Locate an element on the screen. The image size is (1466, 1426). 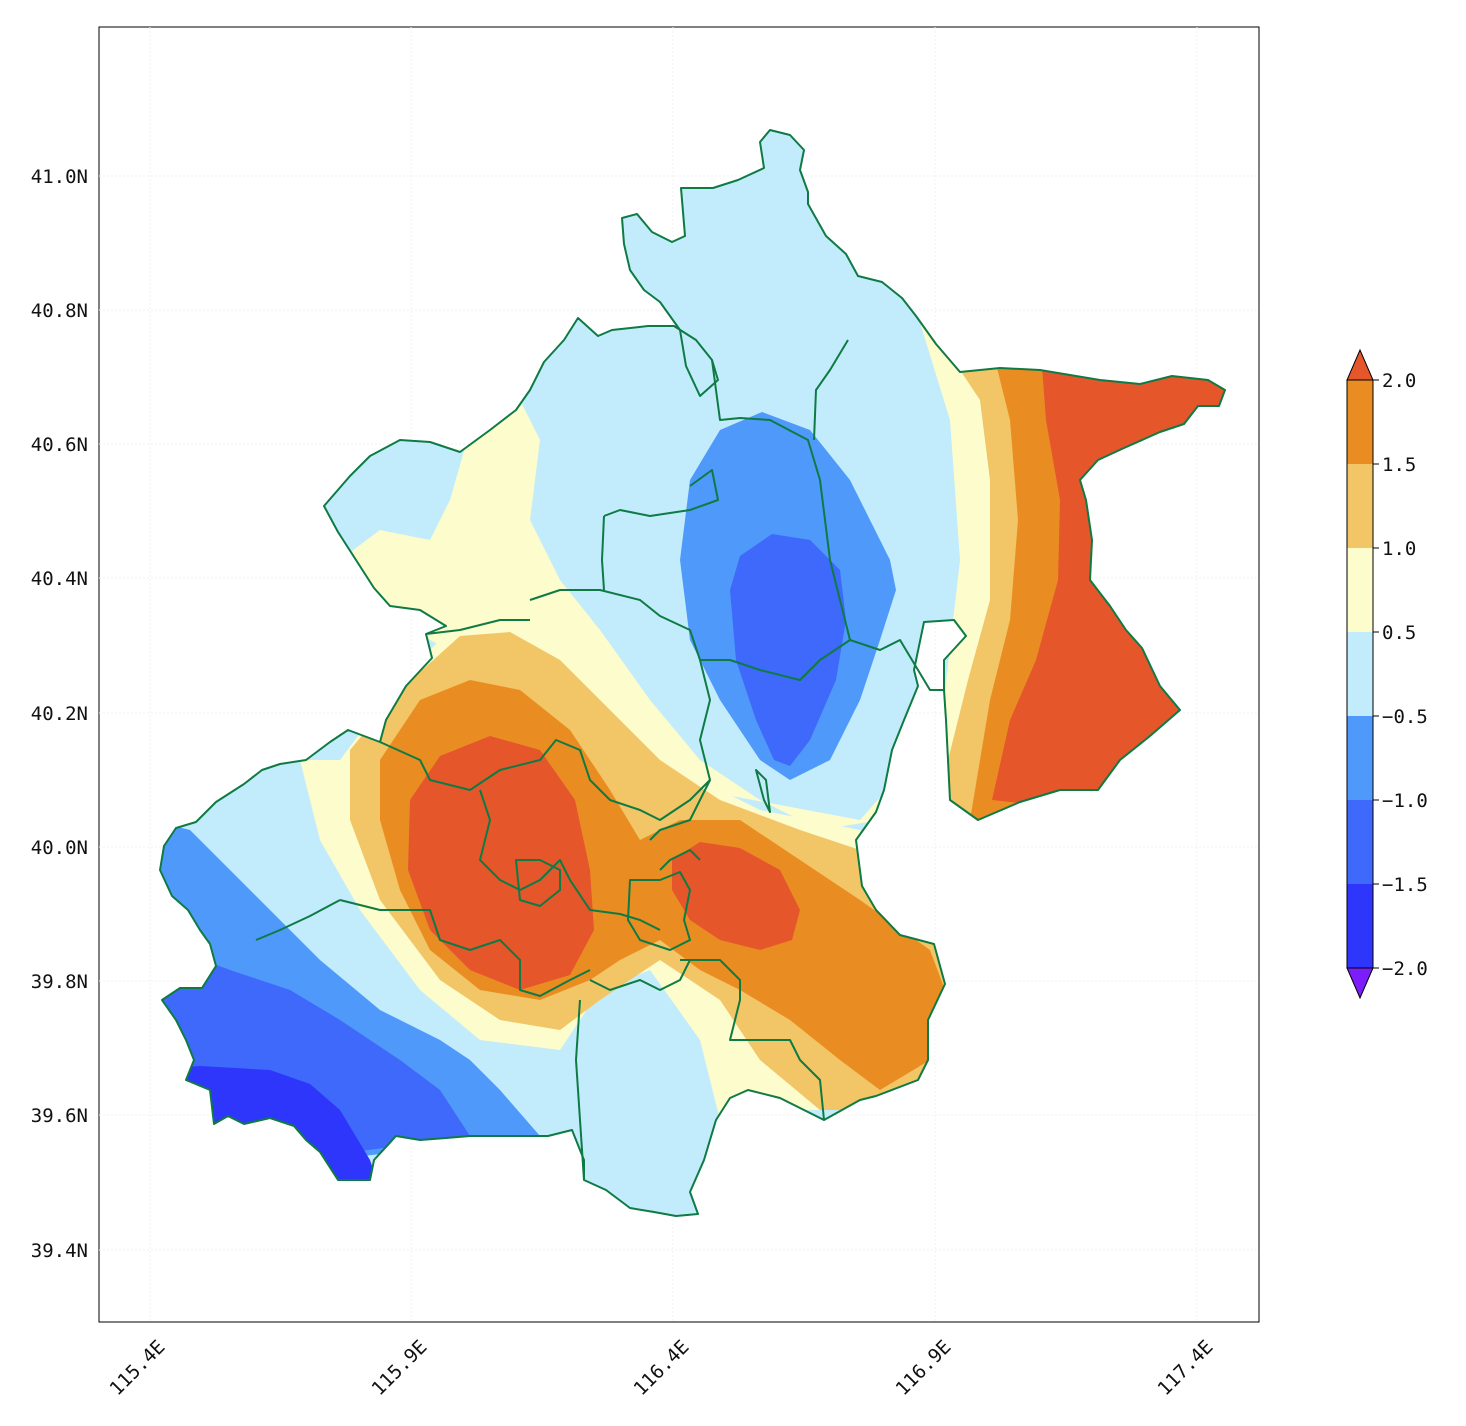
district-boundary-city-core is located at coordinates (659, 911).